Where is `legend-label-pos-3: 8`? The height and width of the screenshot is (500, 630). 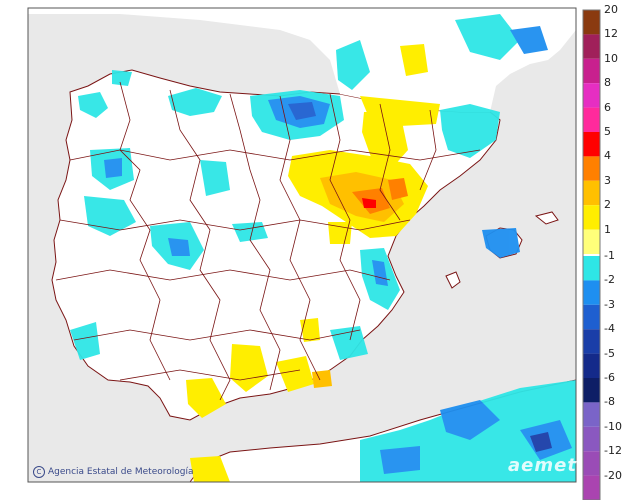
legend-label-pos-3: 8 is located at coordinates (607, 83).